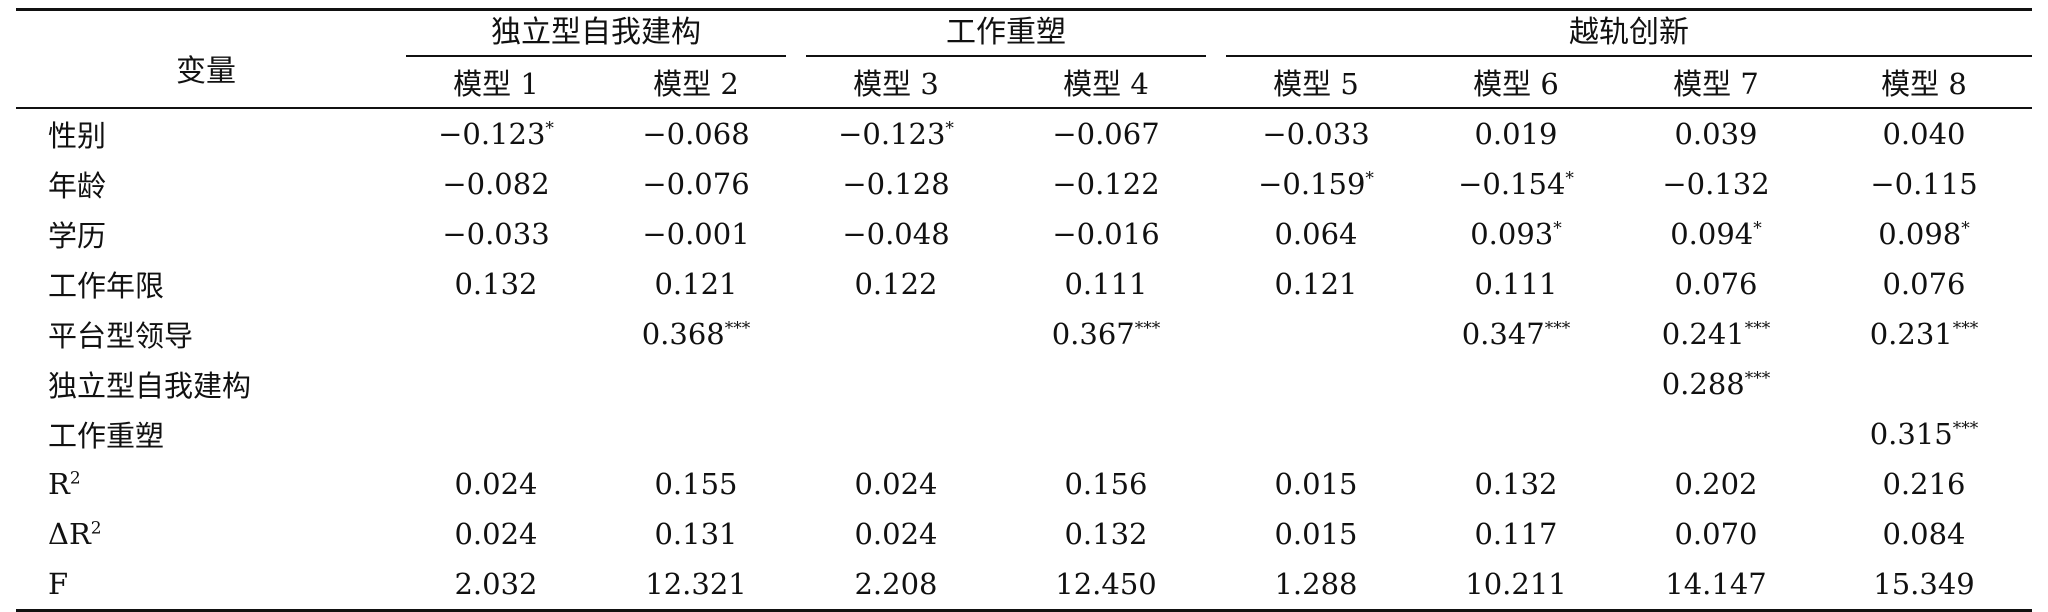 The image size is (2048, 612). I want to click on cell-value: 0.111, so click(1106, 284).